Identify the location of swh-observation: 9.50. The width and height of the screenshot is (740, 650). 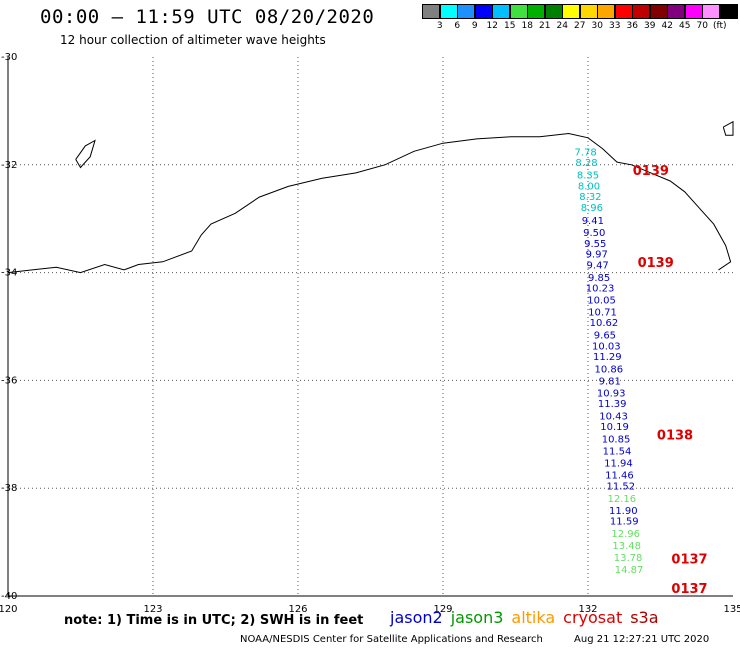
(594, 233).